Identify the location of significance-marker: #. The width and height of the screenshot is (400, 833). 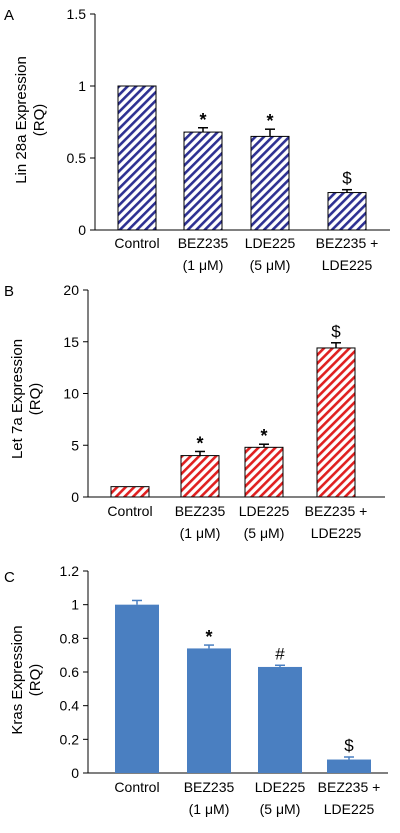
(280, 653).